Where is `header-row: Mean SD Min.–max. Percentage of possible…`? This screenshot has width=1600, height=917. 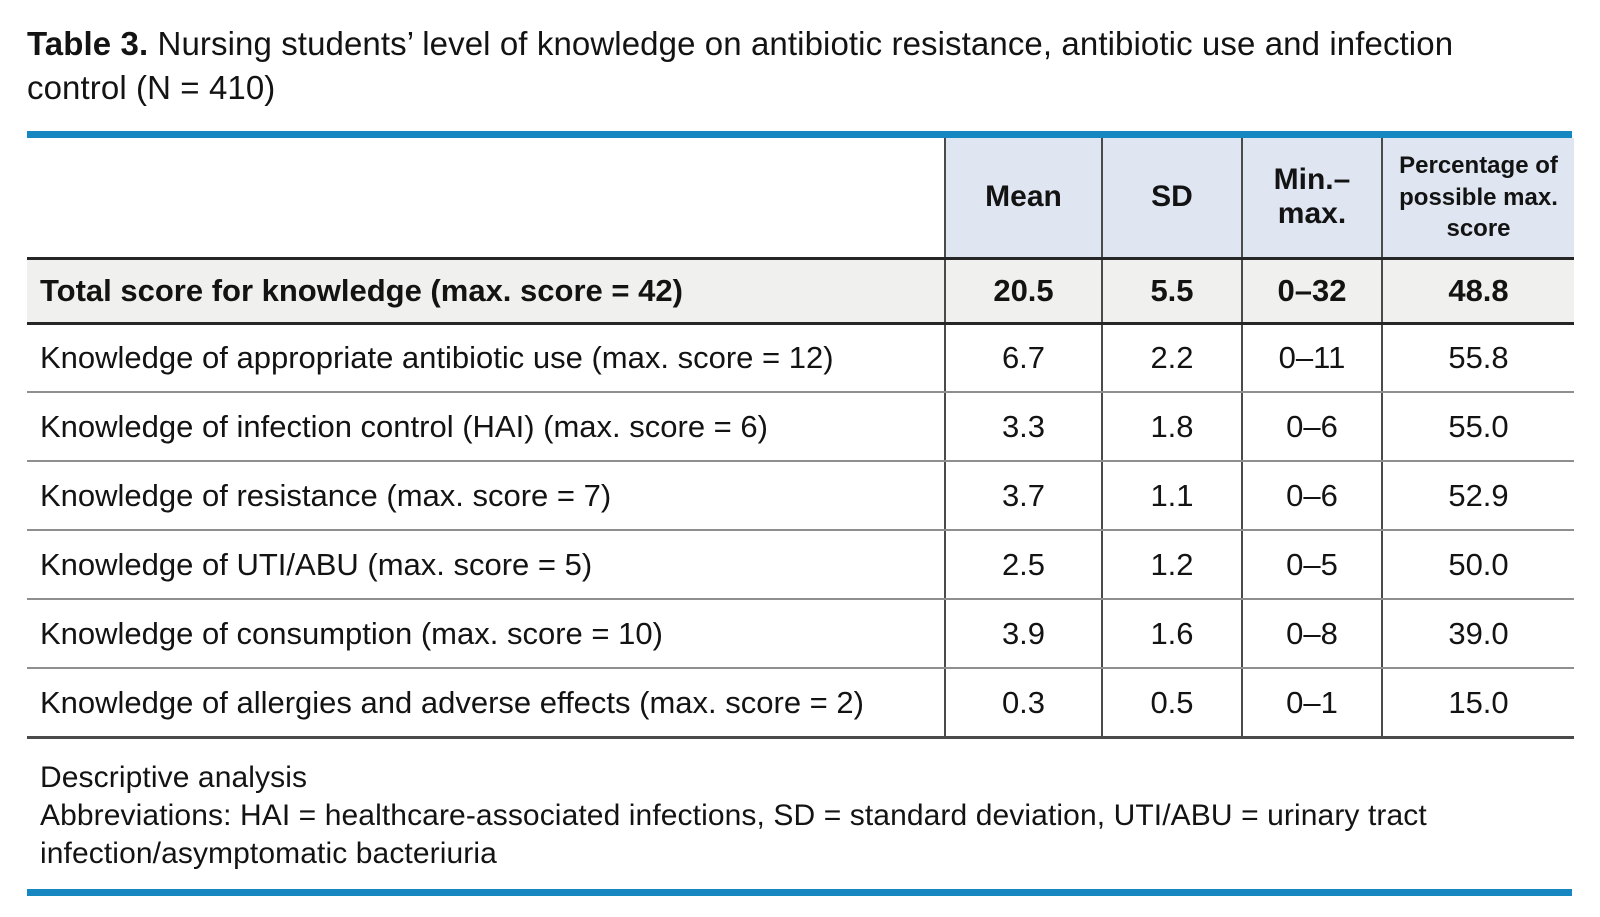
header-row: Mean SD Min.–max. Percentage of possible… is located at coordinates (800, 198).